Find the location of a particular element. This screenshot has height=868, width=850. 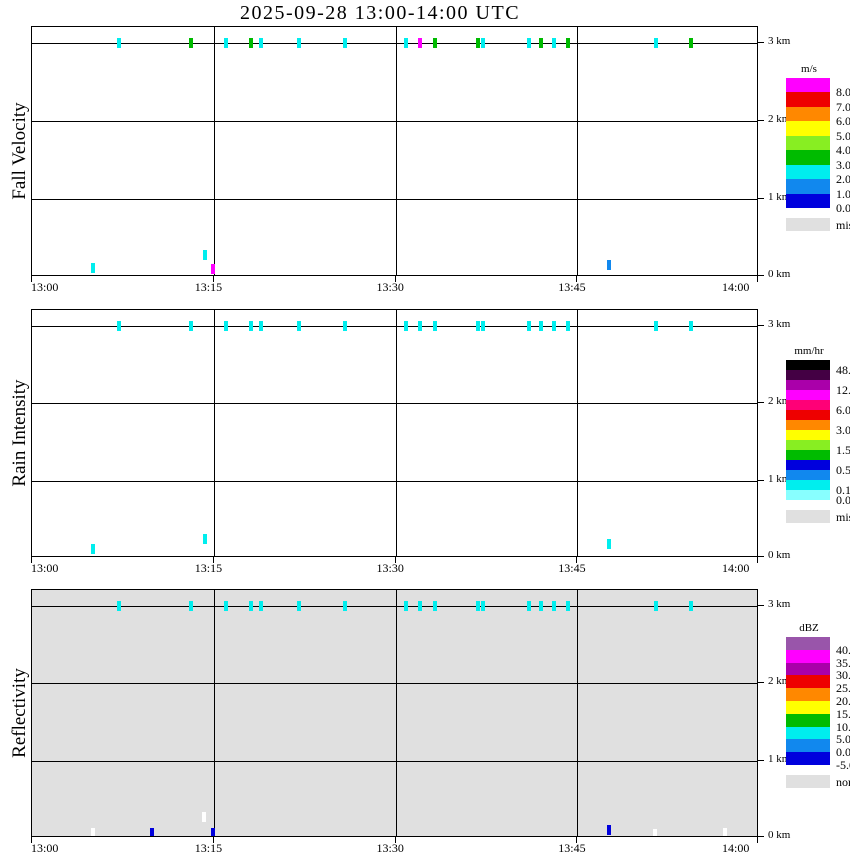

colorbar-tick-label: 0.1 is located at coordinates (843, 490).